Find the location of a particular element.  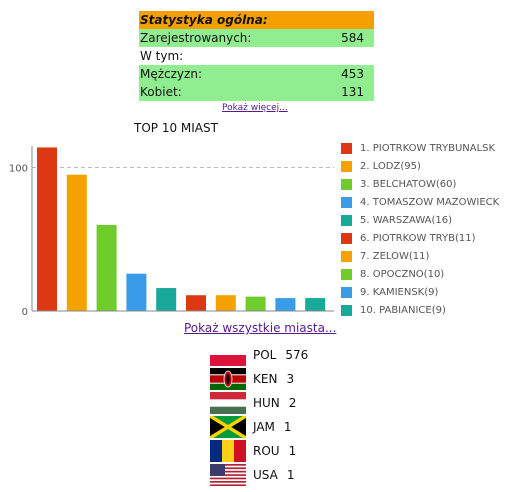

legend-label: 2. LODZ(95) is located at coordinates (390, 166).